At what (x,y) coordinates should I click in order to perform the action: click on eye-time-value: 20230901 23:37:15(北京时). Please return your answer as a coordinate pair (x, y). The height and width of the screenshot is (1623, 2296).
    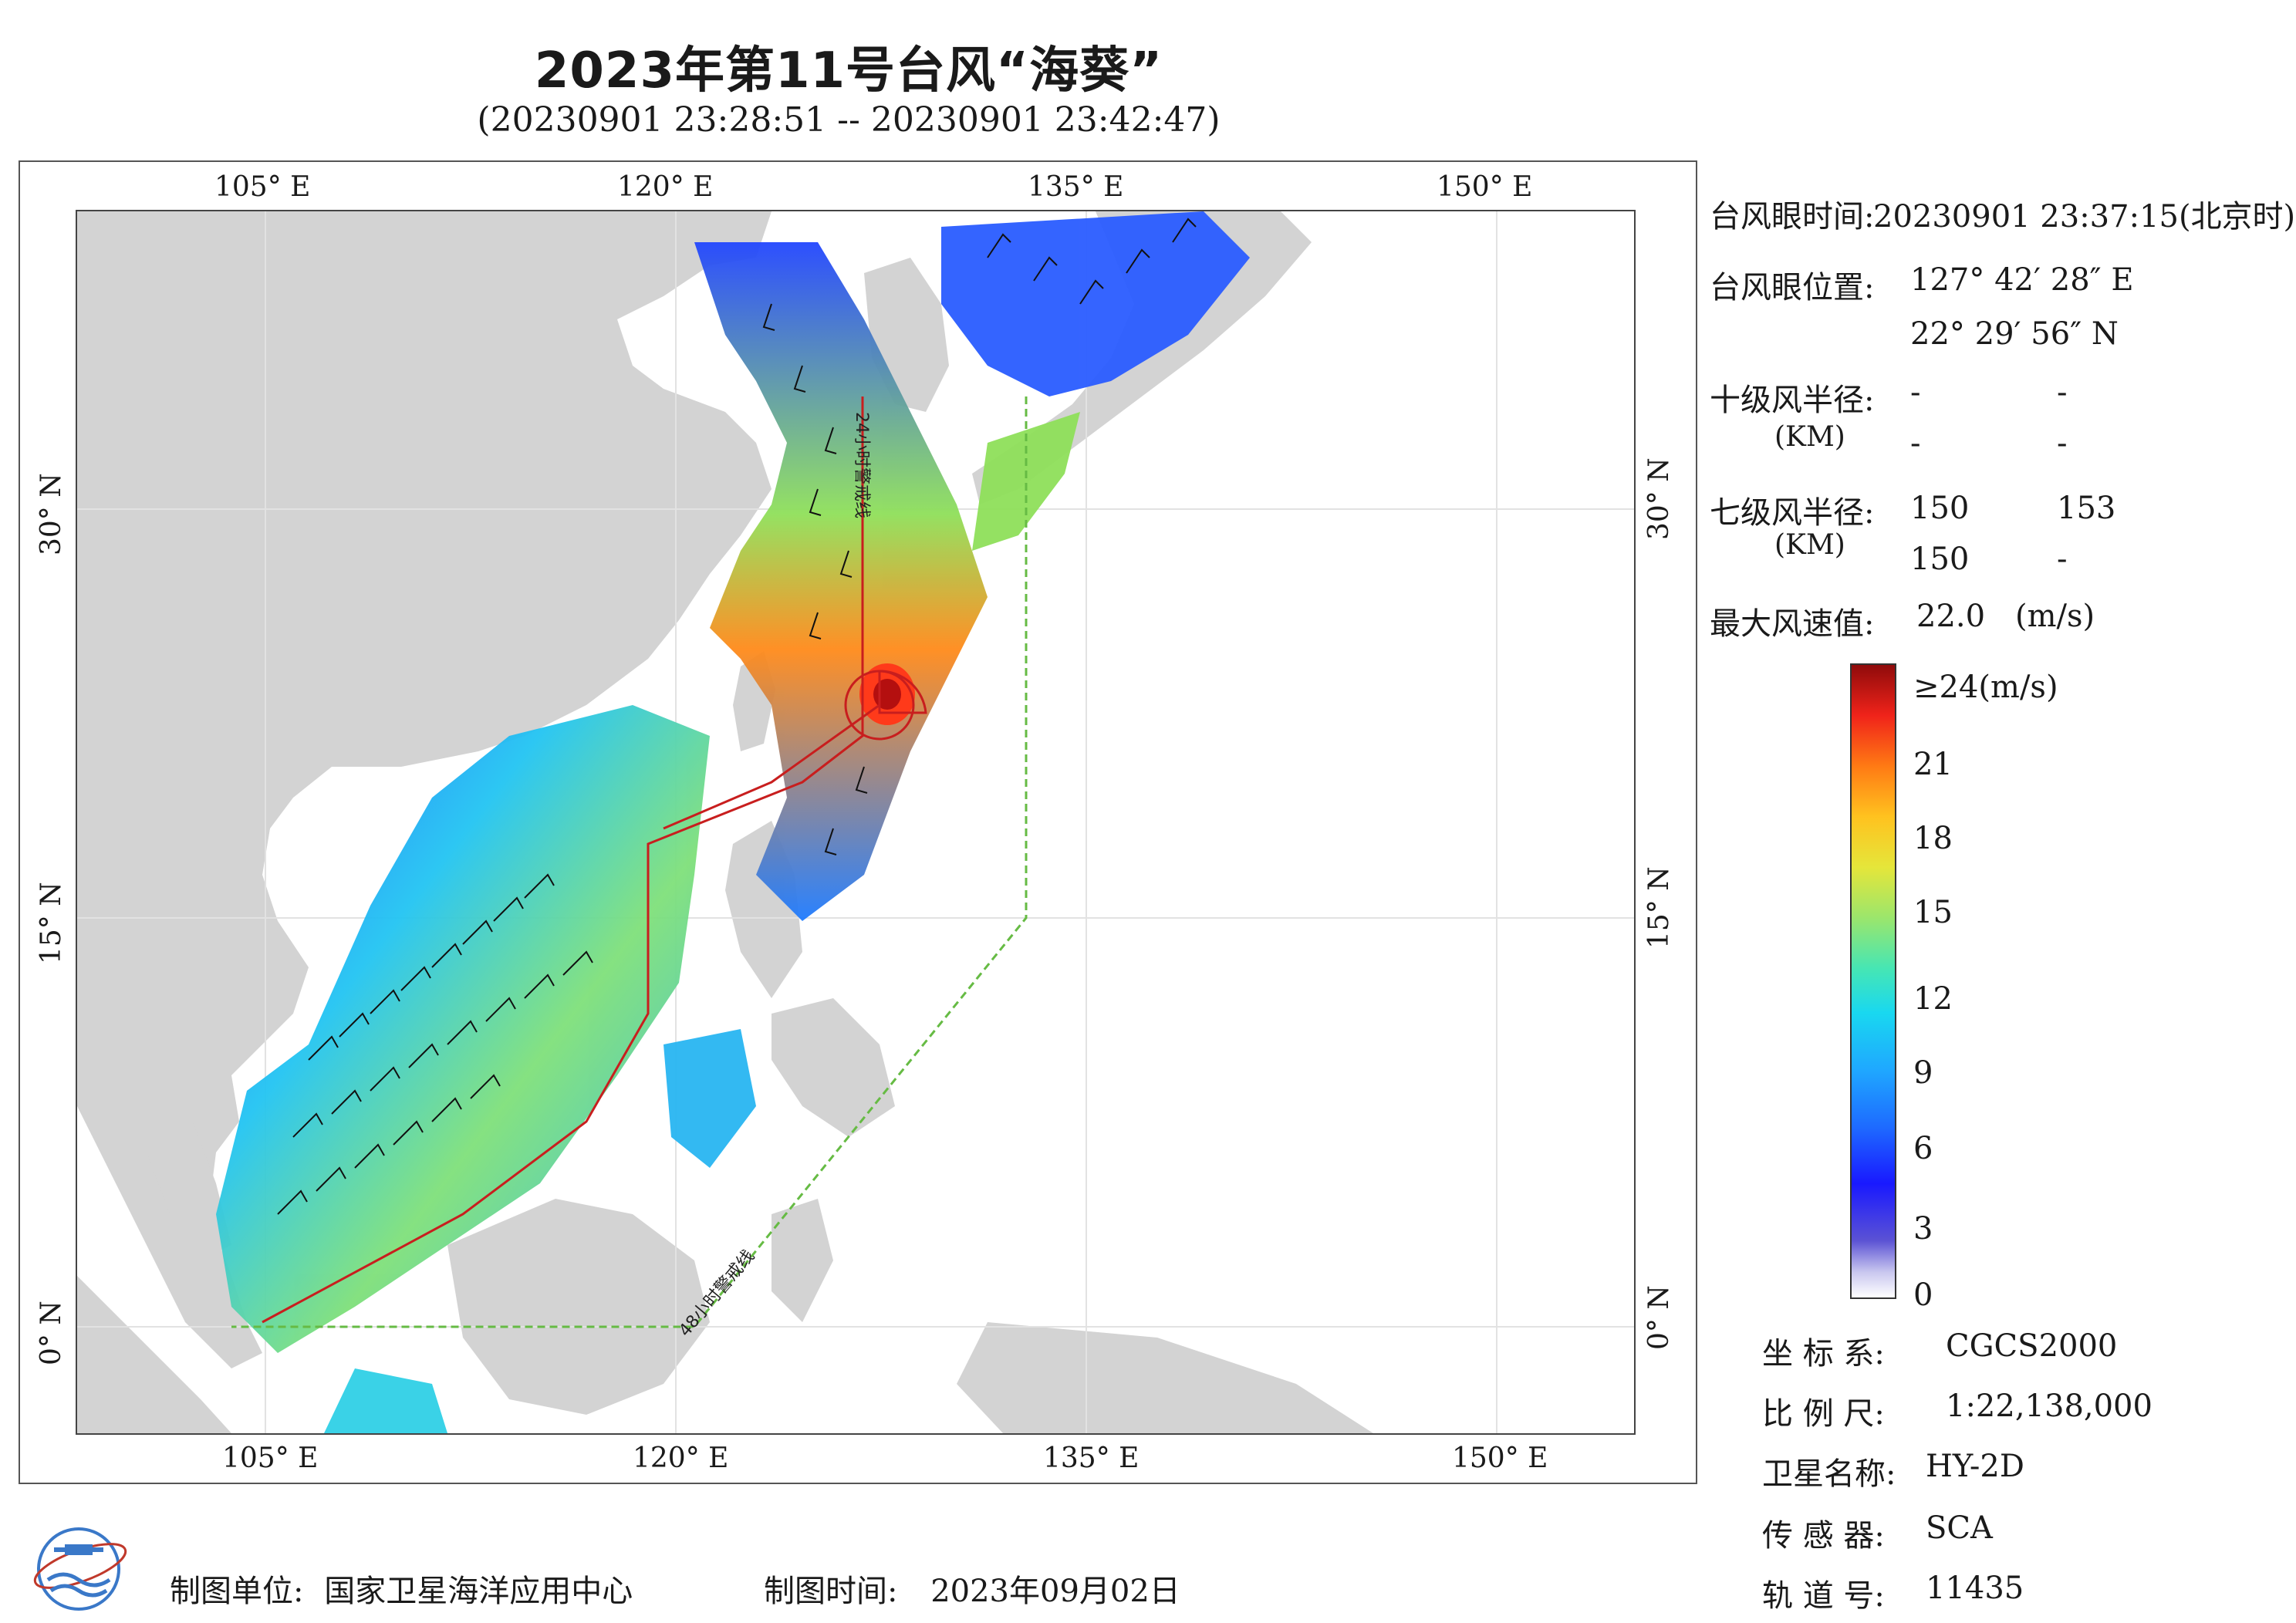
    Looking at the image, I should click on (2084, 217).